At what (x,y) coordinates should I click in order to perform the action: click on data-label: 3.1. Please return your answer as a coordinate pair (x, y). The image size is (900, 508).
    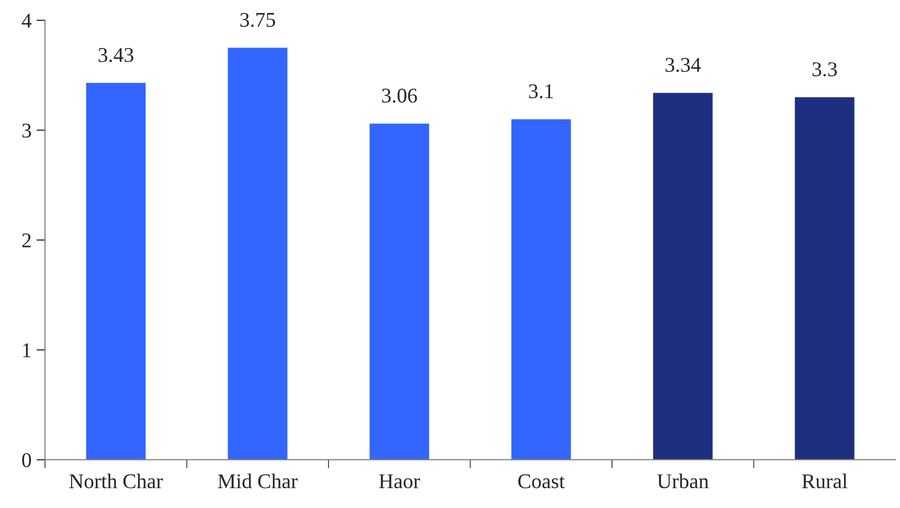
    Looking at the image, I should click on (541, 91).